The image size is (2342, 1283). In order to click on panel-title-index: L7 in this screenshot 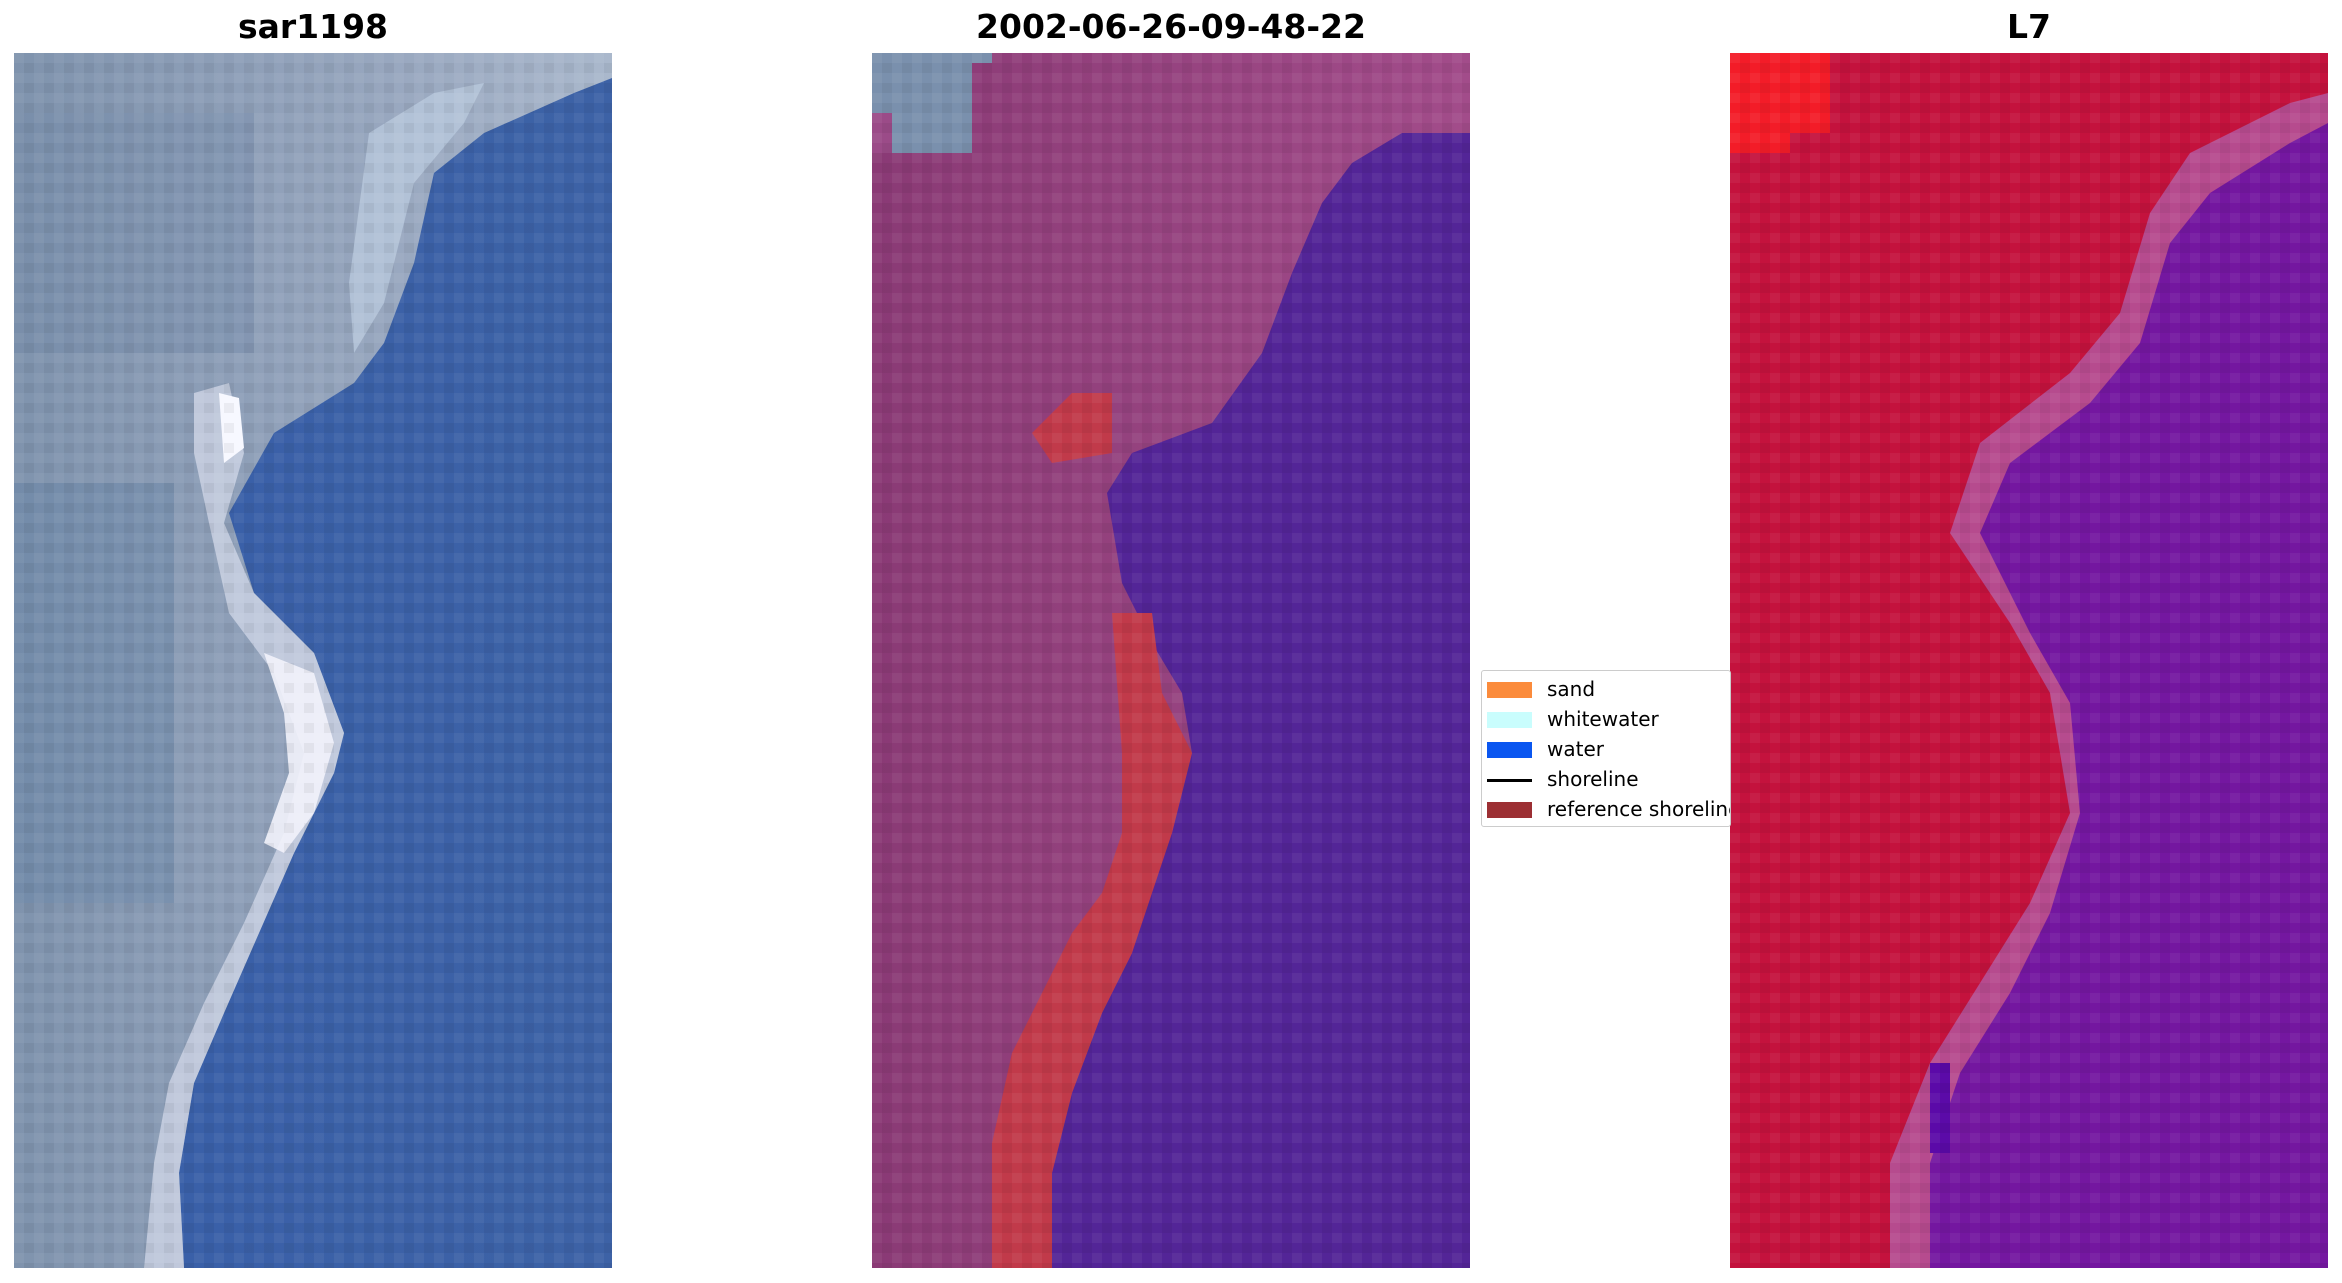, I will do `click(2029, 26)`.